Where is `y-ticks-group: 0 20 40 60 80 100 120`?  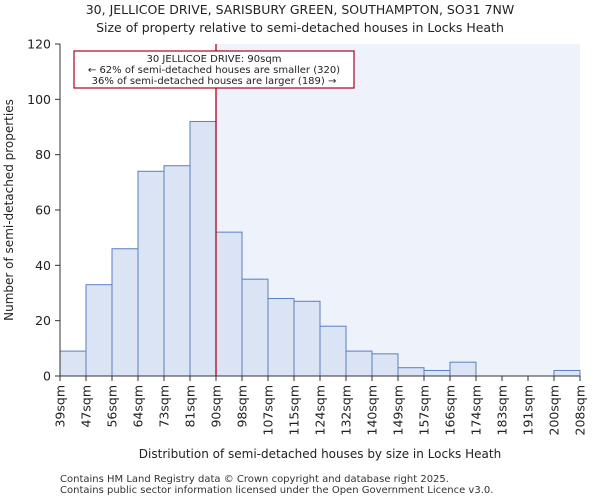
y-ticks-group: 0 20 40 60 80 100 120 is located at coordinates (43, 210).